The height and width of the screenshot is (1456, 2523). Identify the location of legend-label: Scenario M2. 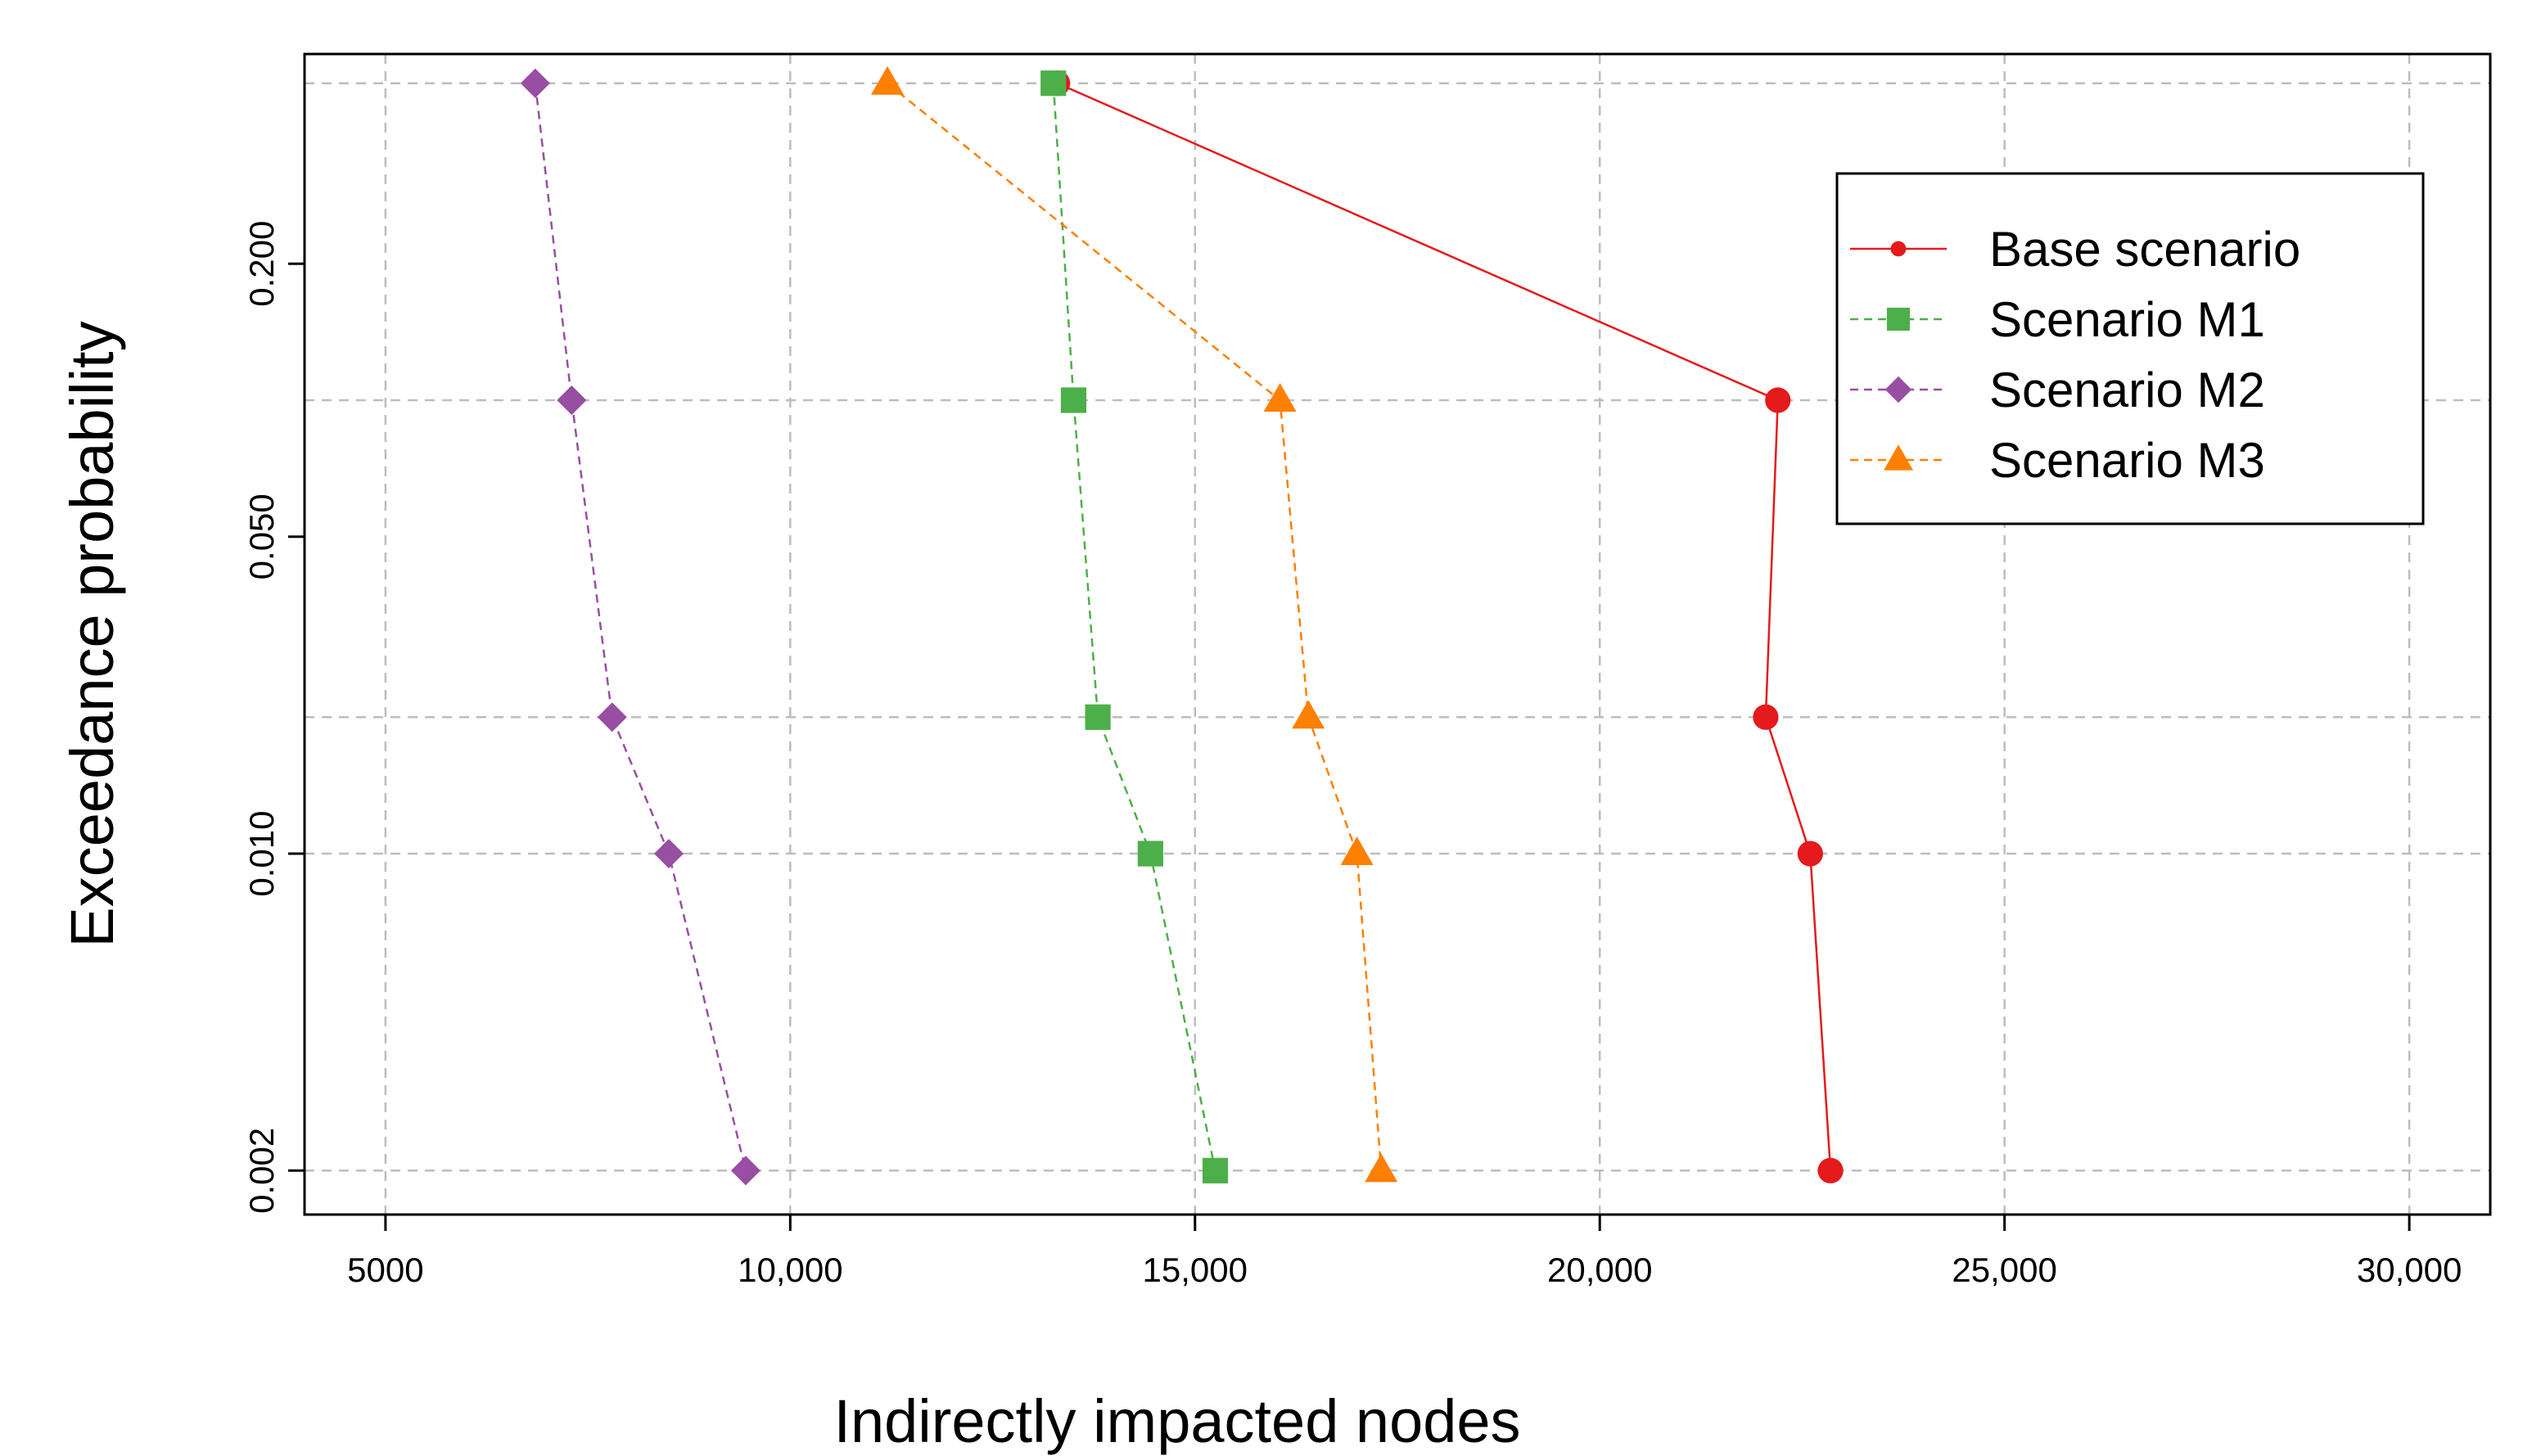
(2127, 390).